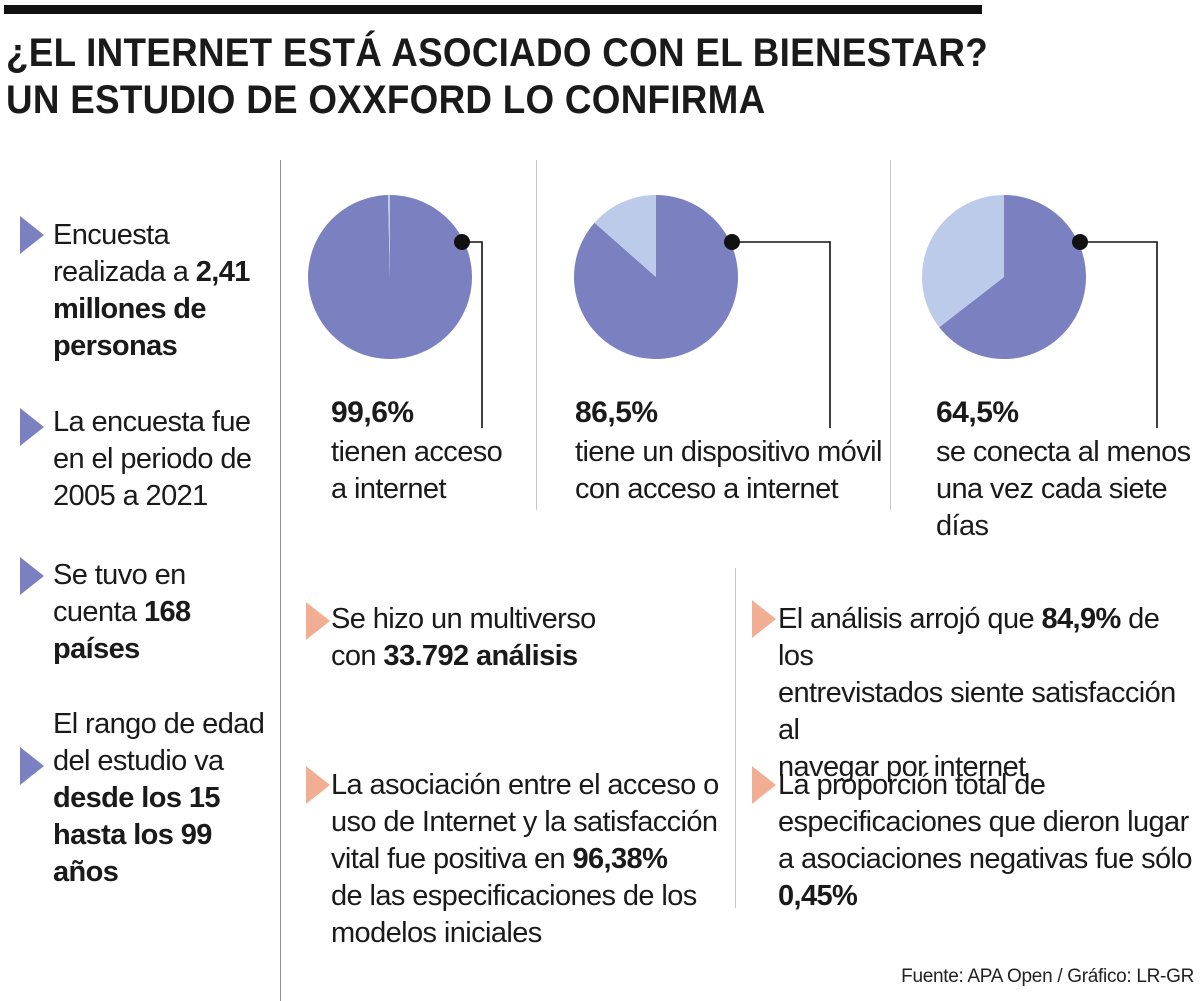  Describe the element at coordinates (728, 452) in the screenshot. I see `pie-caption-line: tiene un dispositivo móvil` at that location.